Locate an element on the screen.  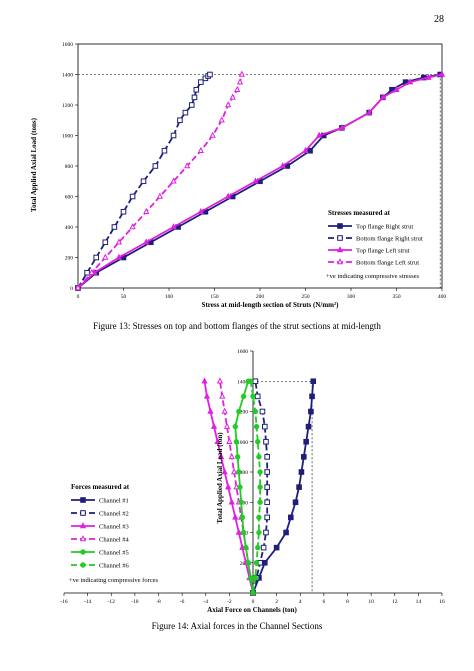
x-tick-label: 16 is located at coordinates (442, 602).